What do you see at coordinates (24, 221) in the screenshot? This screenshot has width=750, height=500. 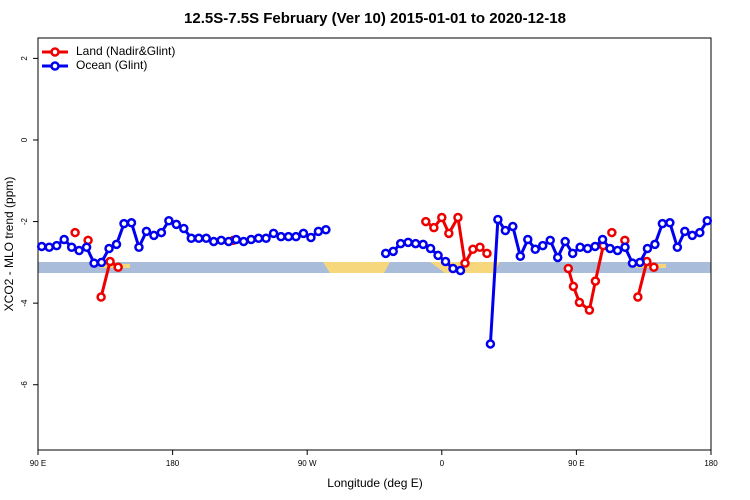 I see `y-tick-label: -2` at bounding box center [24, 221].